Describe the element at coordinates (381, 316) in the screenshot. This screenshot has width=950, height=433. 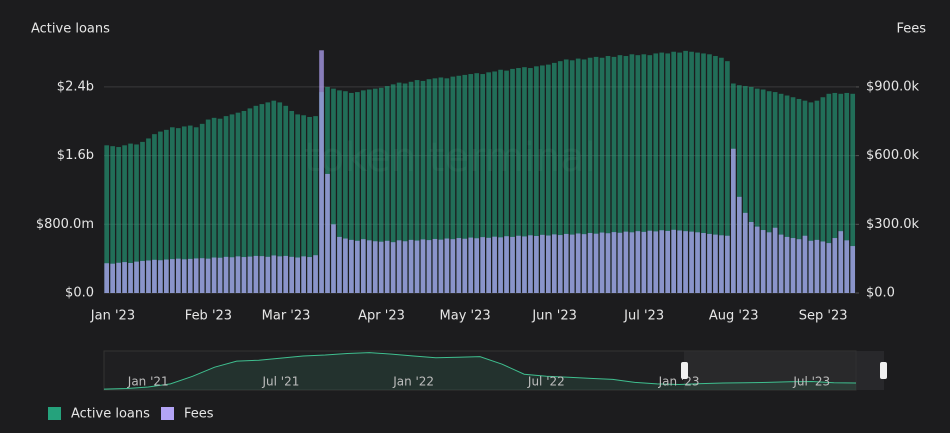
I see `x-tick-label: Apr '23` at that location.